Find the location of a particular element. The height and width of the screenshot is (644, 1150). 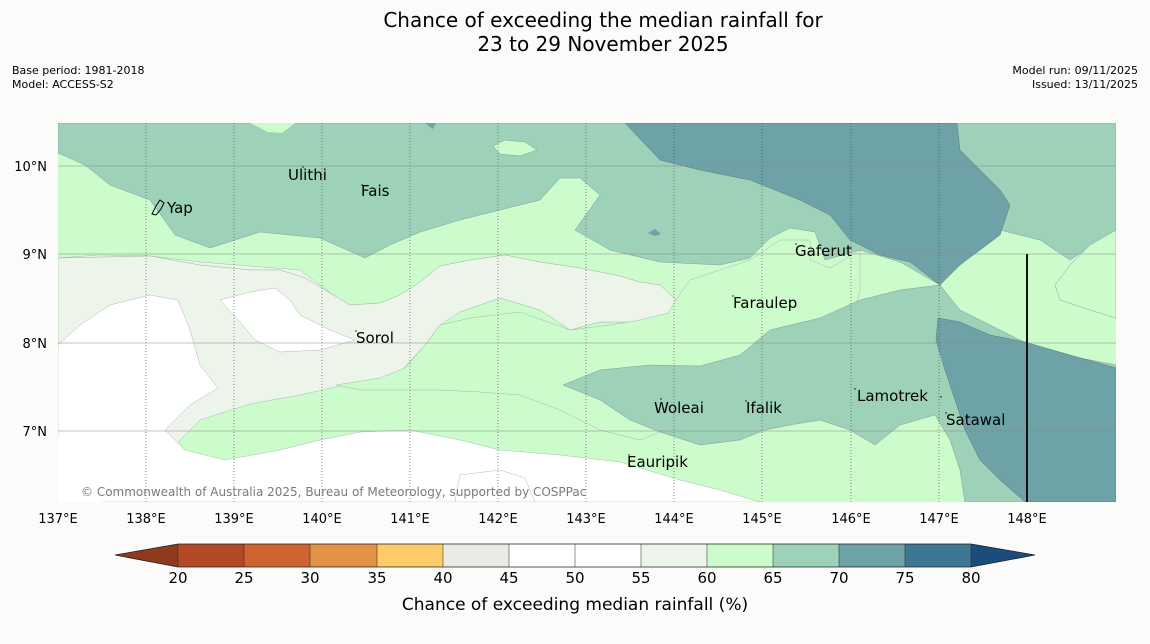

colorbar-dividers is located at coordinates (574, 555).